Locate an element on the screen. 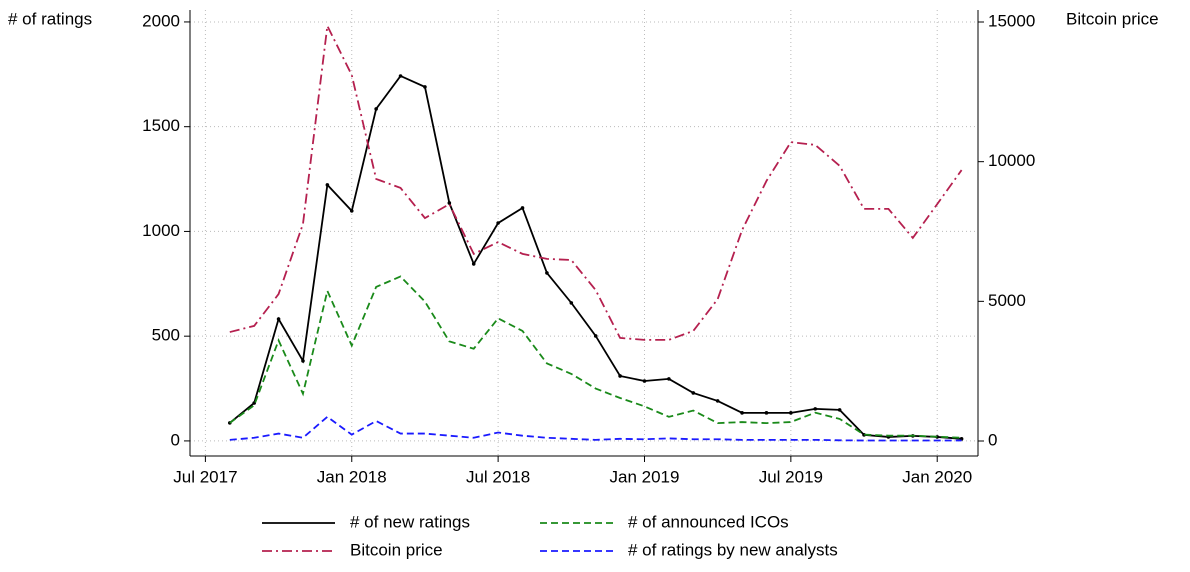 The image size is (1190, 572). x-tick-label: Jul 2017 is located at coordinates (205, 476).